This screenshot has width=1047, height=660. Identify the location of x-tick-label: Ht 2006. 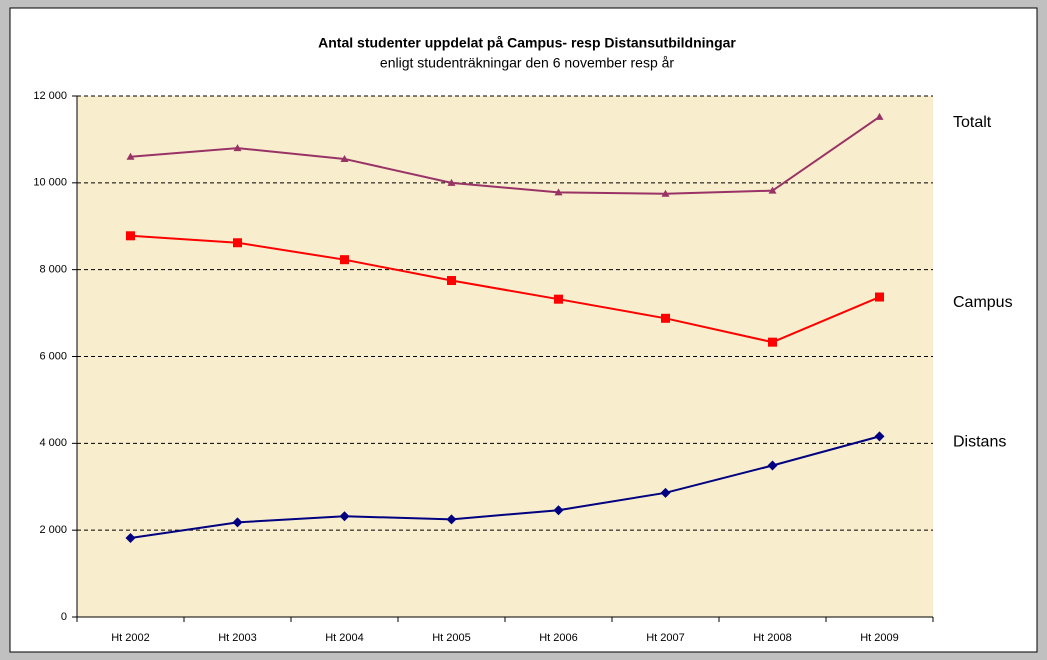
(558, 638).